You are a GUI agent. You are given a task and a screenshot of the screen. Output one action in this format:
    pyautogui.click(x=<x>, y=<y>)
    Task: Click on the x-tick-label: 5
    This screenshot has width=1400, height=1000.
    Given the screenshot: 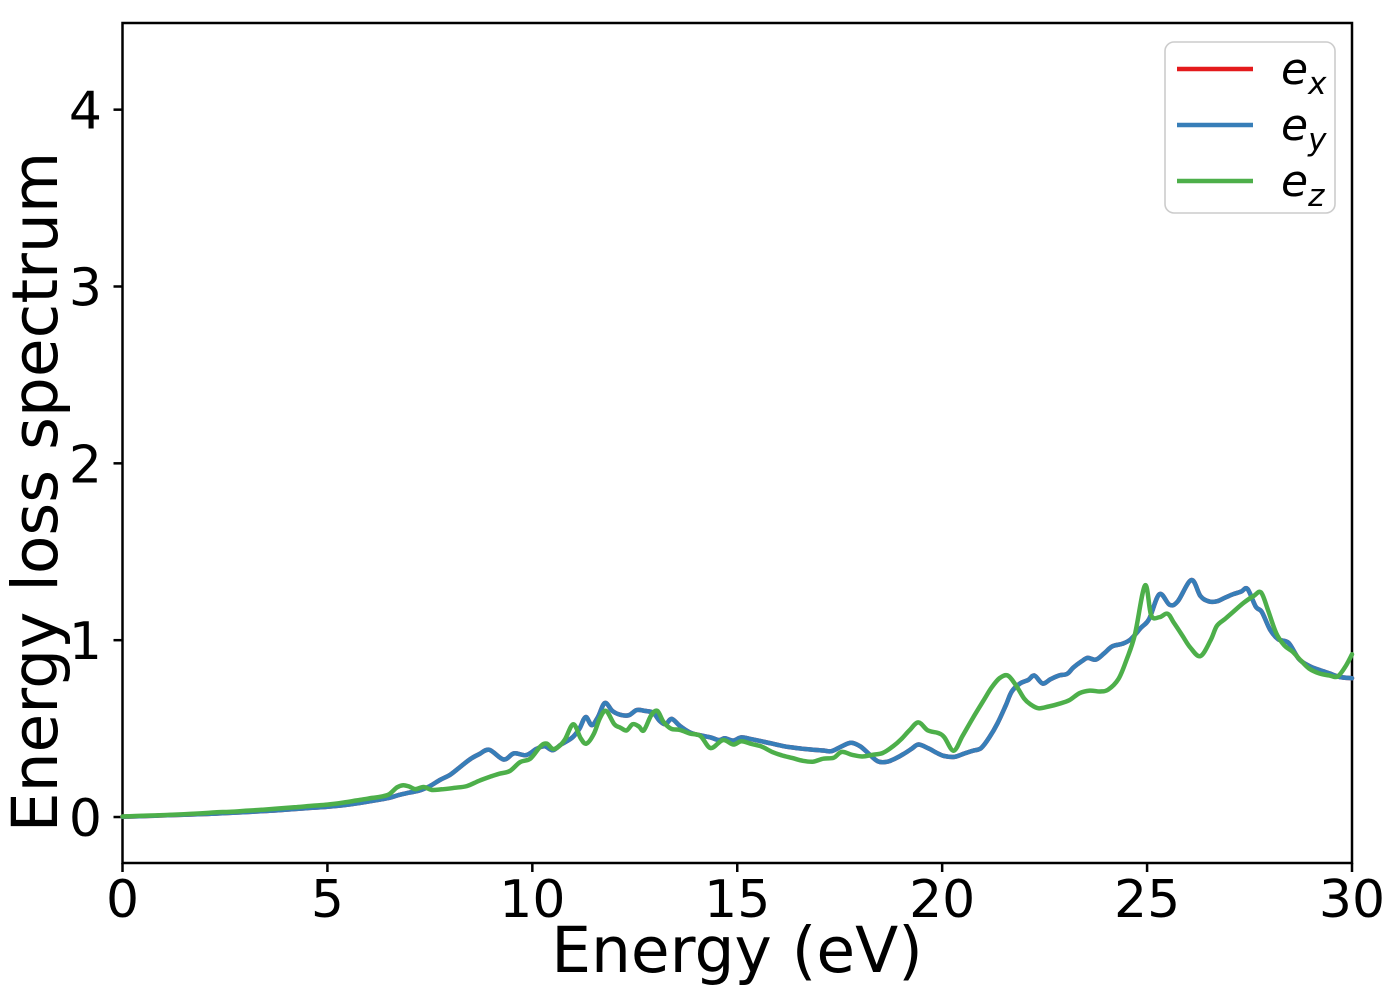 What is the action you would take?
    pyautogui.click(x=327, y=900)
    